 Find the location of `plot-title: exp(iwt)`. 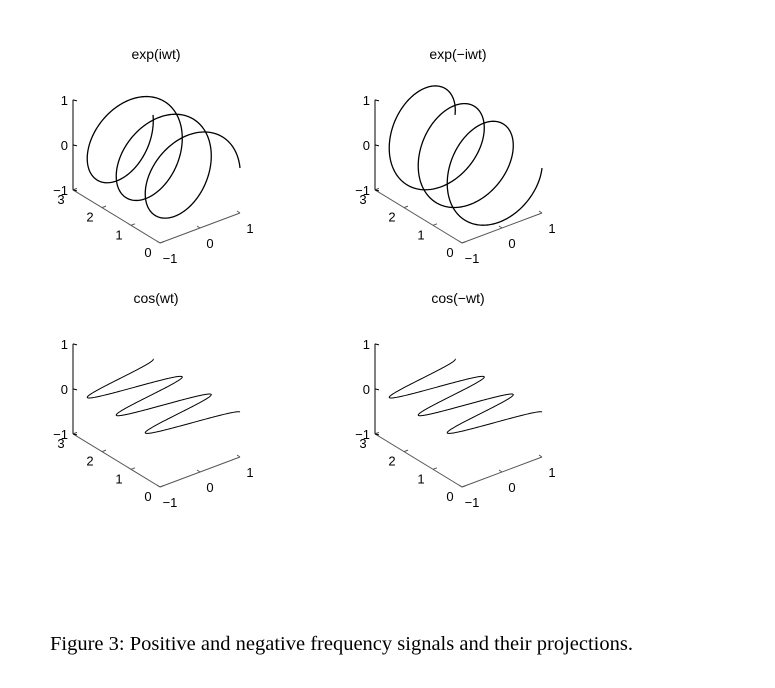

plot-title: exp(iwt) is located at coordinates (155, 54).